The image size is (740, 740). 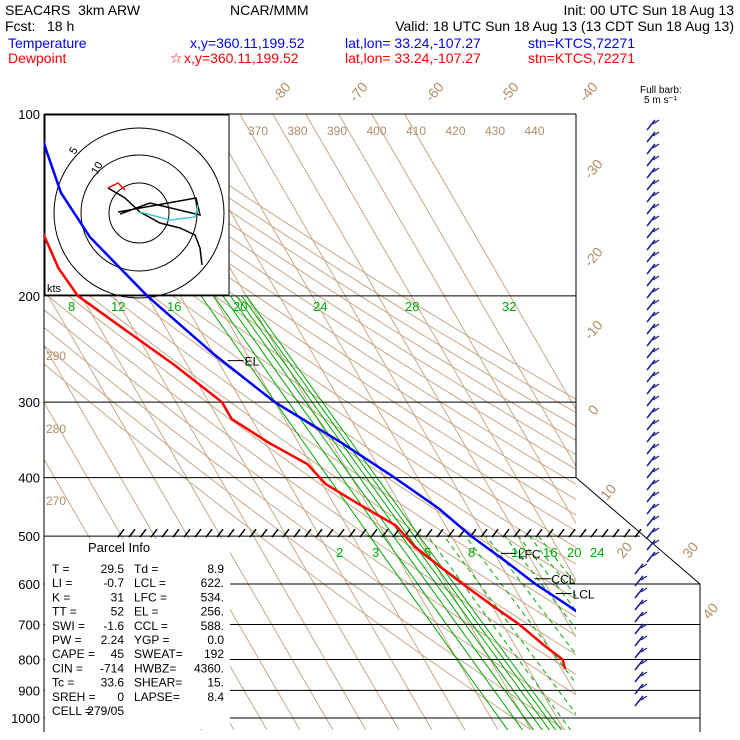 I want to click on hodograph: kts 5 10, so click(x=137, y=206).